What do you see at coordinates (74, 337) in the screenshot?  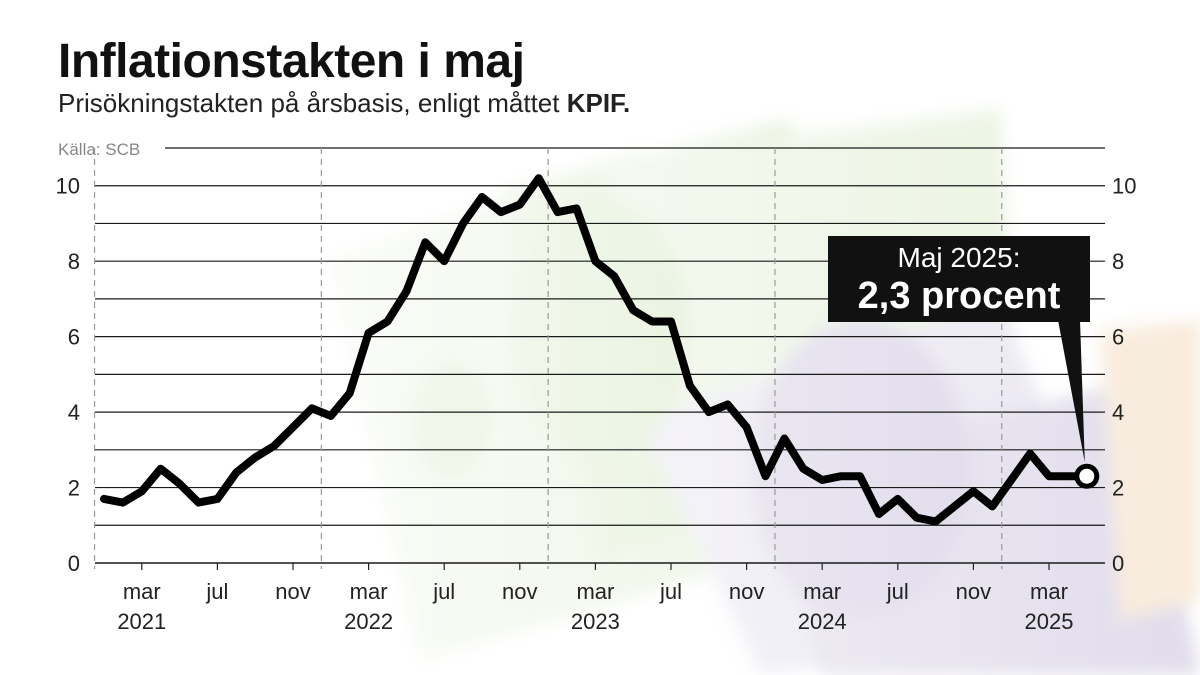 I see `y-tick-label-left: 6` at bounding box center [74, 337].